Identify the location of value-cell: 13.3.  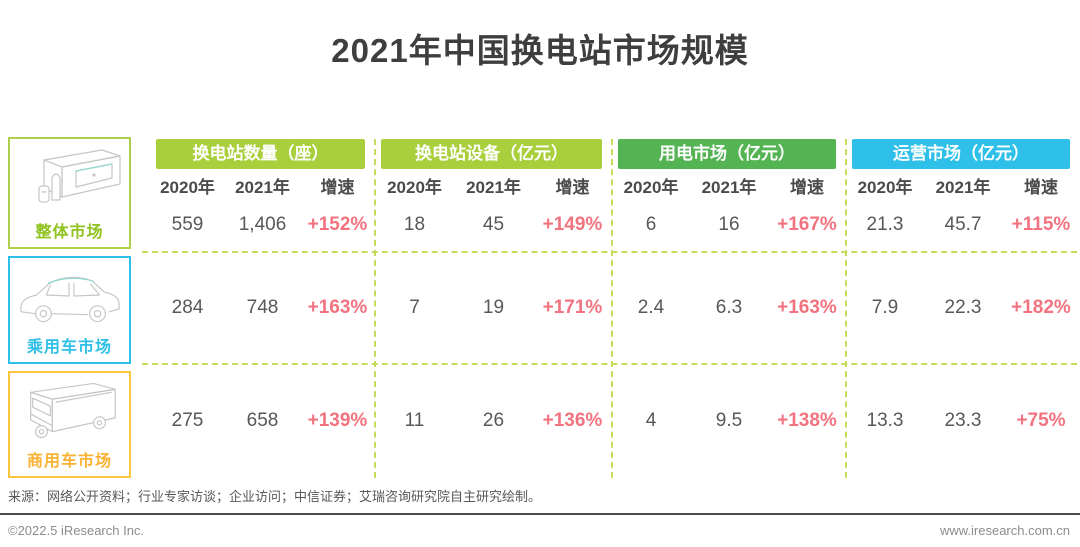
(885, 420).